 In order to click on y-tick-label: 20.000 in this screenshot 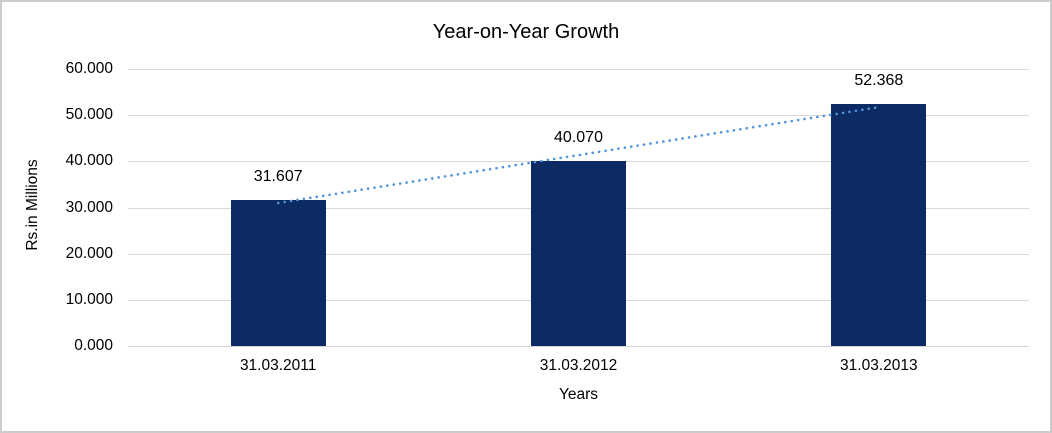, I will do `click(89, 253)`.